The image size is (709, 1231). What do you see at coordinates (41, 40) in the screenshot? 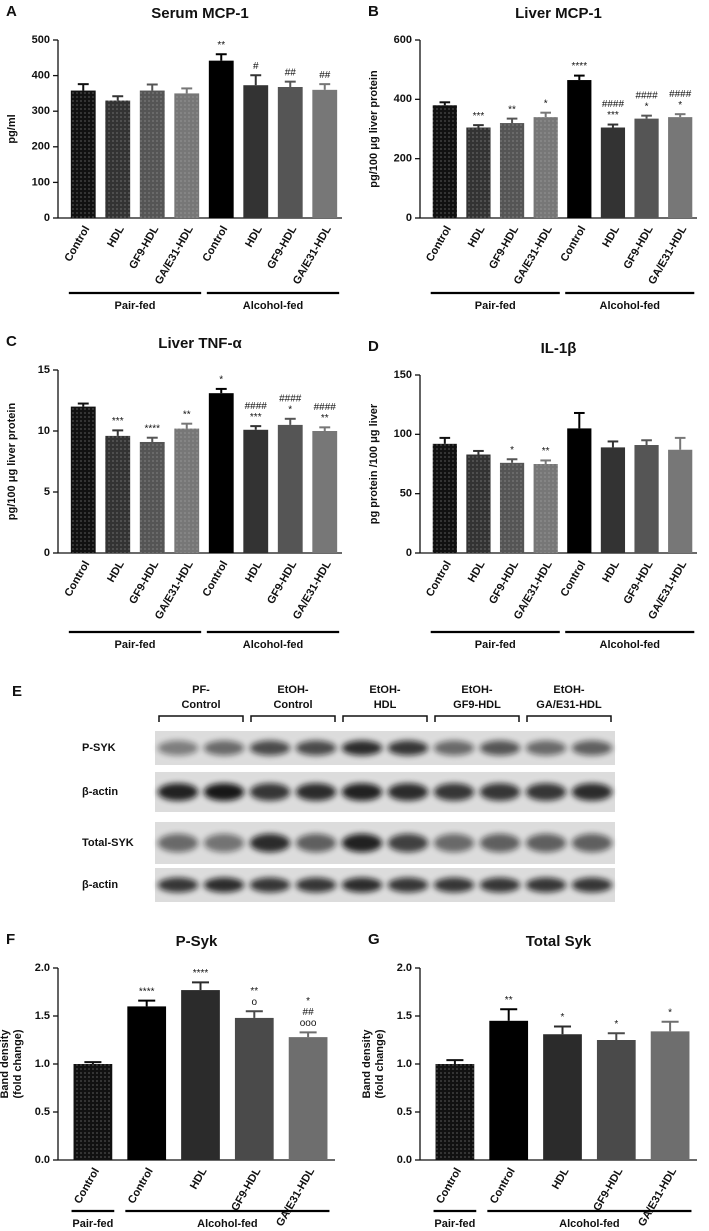
I see `y-tick-label: 500` at bounding box center [41, 40].